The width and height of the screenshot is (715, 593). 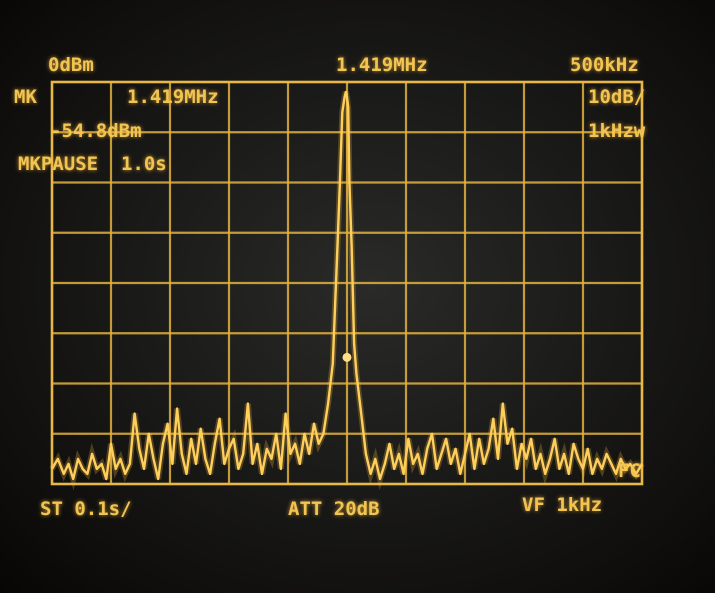 What do you see at coordinates (347, 357) in the screenshot?
I see `marker-dot` at bounding box center [347, 357].